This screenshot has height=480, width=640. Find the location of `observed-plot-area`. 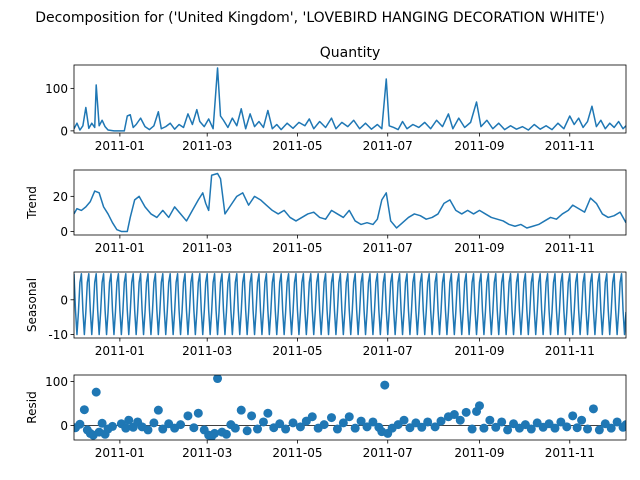

observed-plot-area is located at coordinates (350, 99).